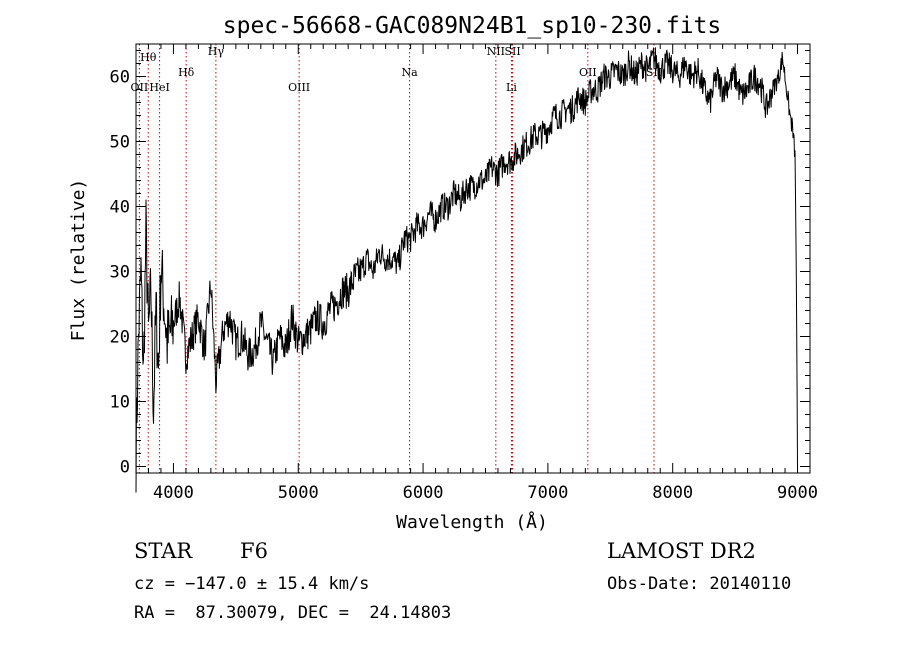  I want to click on y-axis-label: Flux (relative), so click(78, 260).